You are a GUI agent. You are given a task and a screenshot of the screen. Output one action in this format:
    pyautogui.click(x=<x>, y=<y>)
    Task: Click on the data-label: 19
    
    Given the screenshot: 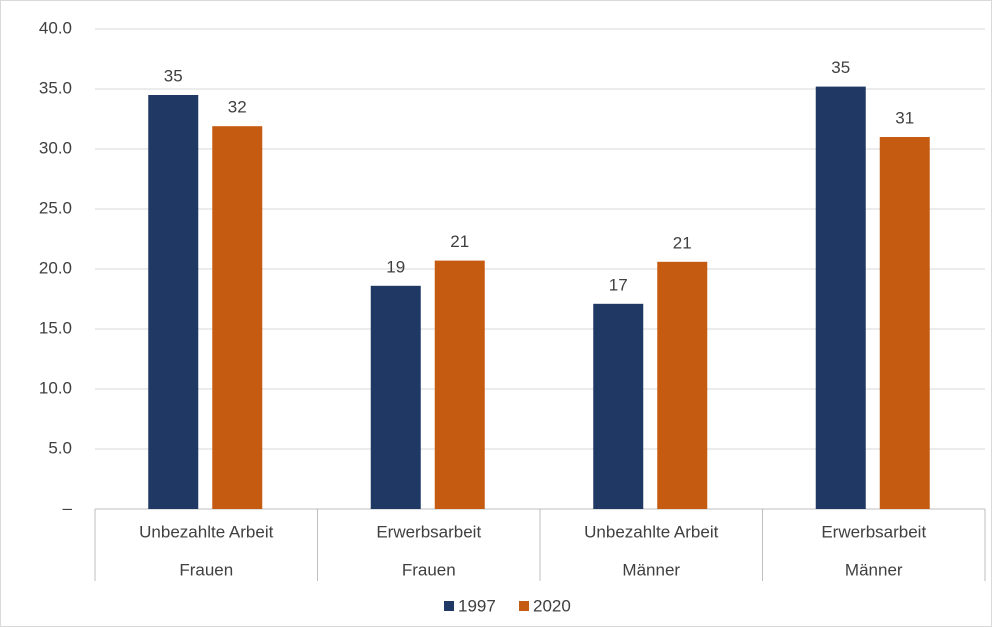 What is the action you would take?
    pyautogui.click(x=395, y=266)
    